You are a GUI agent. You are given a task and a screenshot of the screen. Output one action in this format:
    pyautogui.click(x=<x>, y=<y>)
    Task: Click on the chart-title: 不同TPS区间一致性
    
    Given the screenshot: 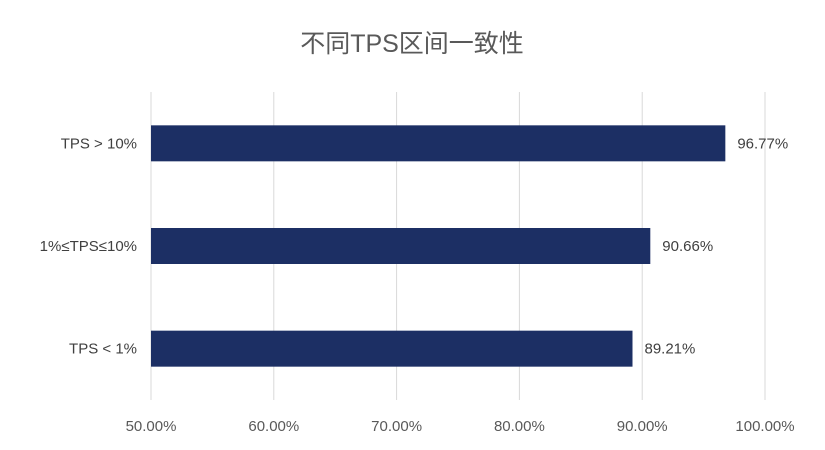 What is the action you would take?
    pyautogui.click(x=412, y=44)
    